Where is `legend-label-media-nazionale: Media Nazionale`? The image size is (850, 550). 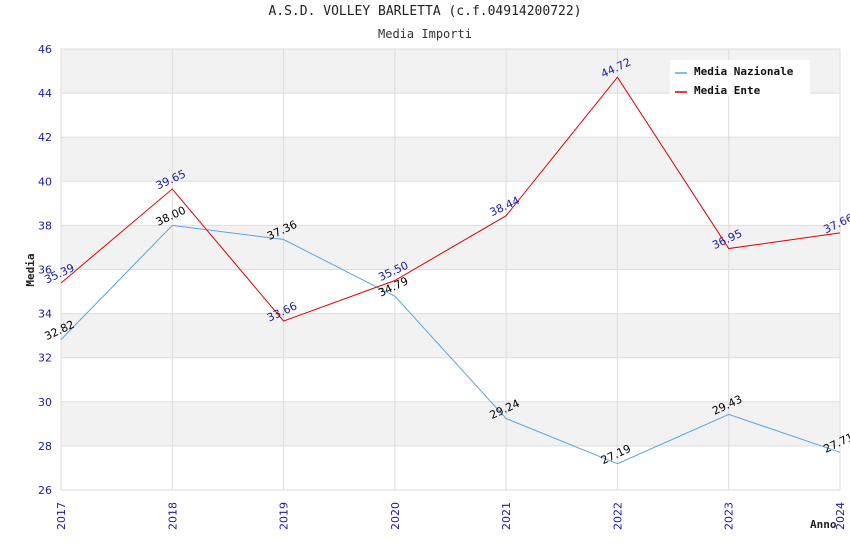
legend-label-media-nazionale: Media Nazionale is located at coordinates (744, 71).